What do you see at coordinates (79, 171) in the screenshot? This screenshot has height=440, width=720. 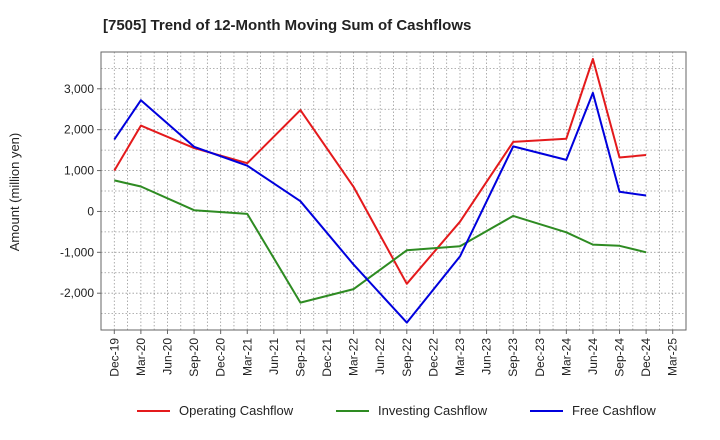 I see `y-tick-label: 1,000` at bounding box center [79, 171].